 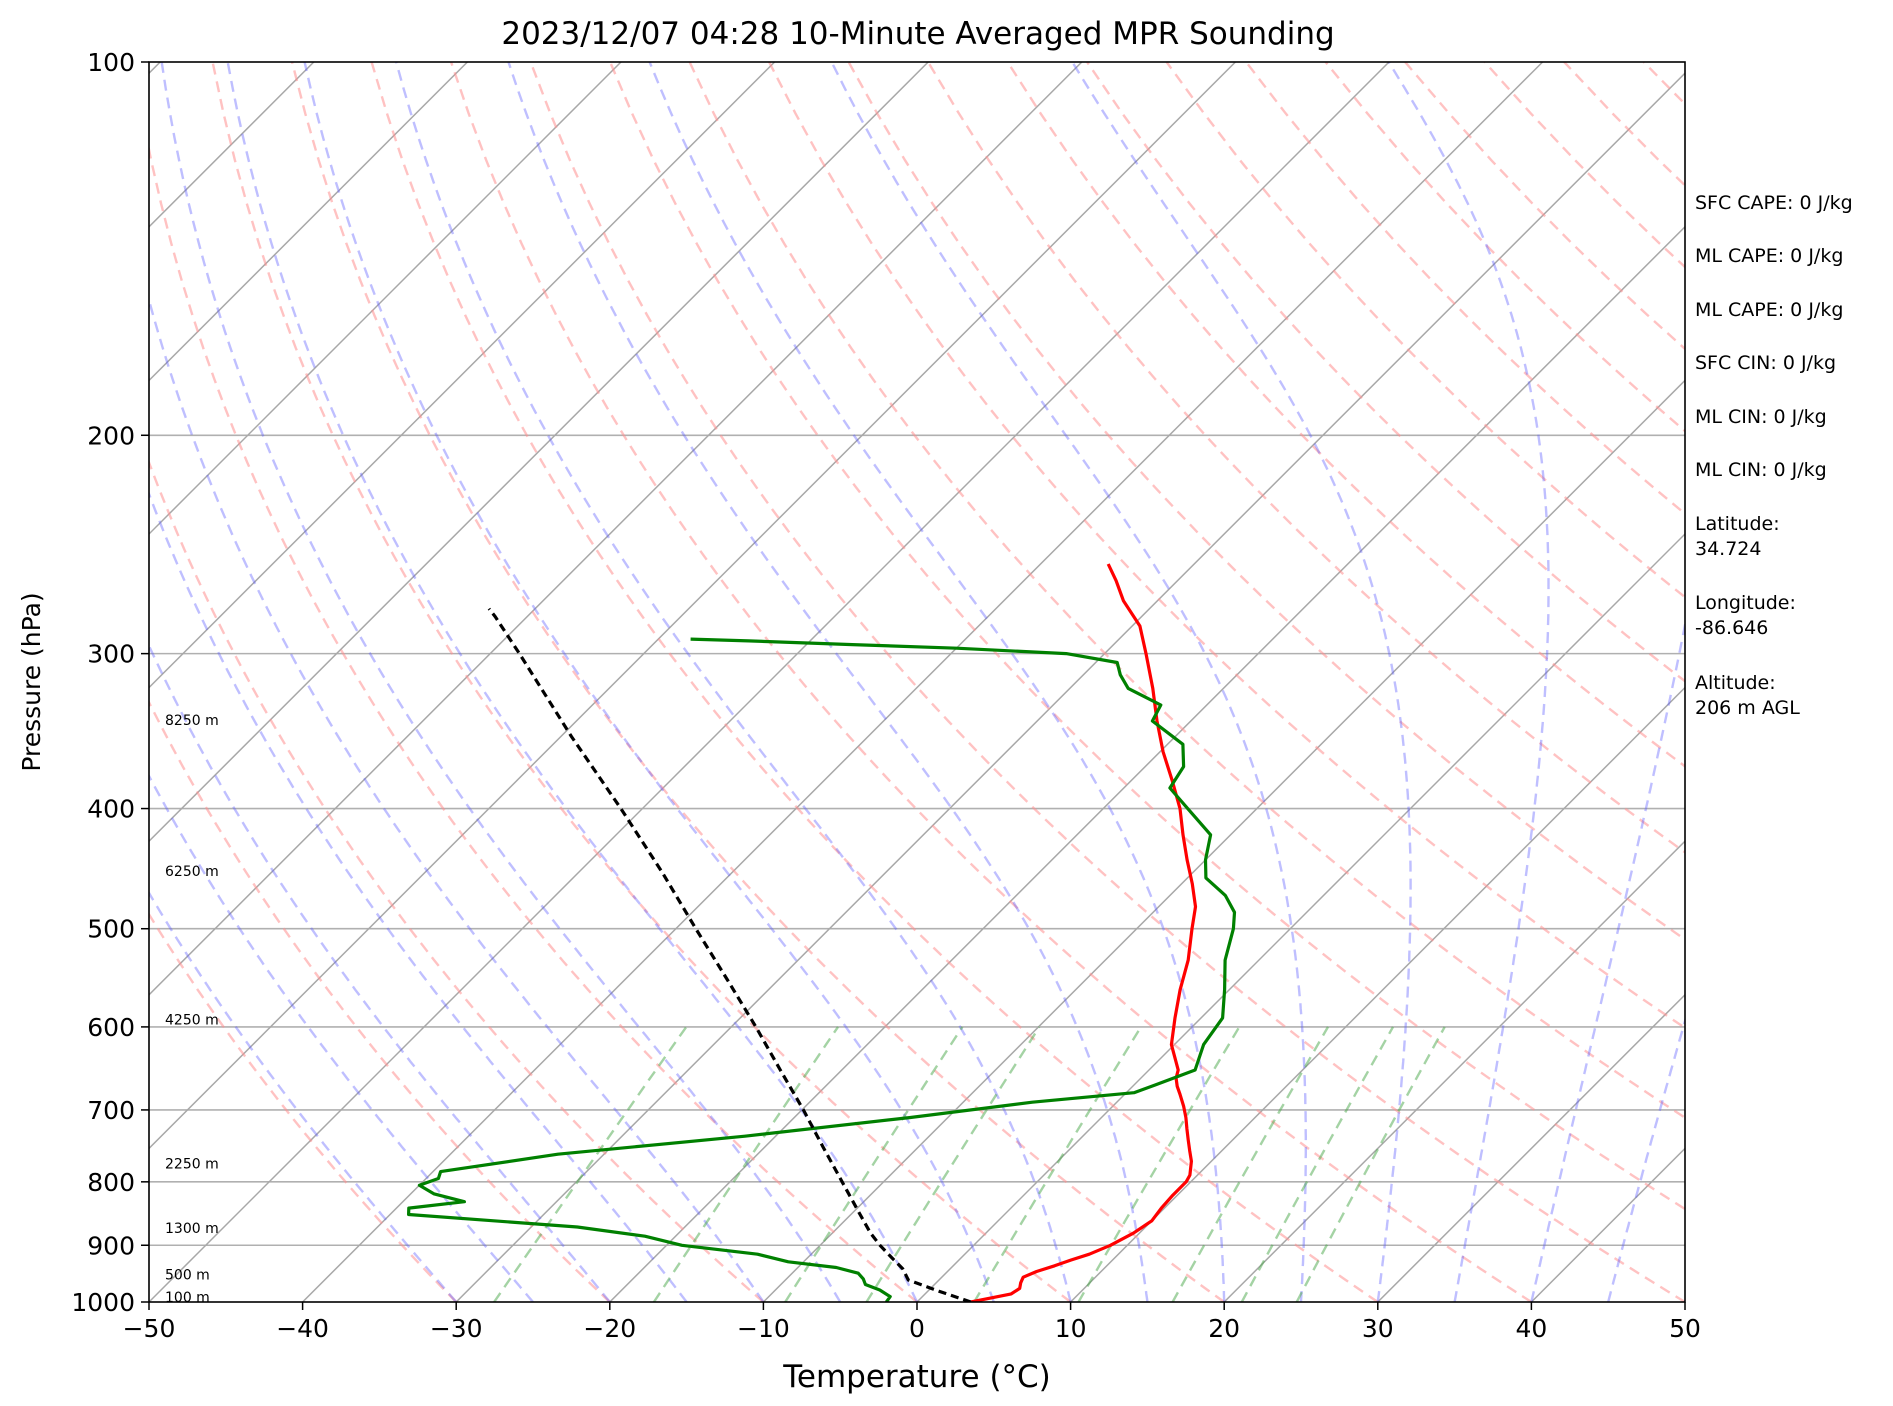 I want to click on x-tick-label: 0, so click(x=917, y=1328).